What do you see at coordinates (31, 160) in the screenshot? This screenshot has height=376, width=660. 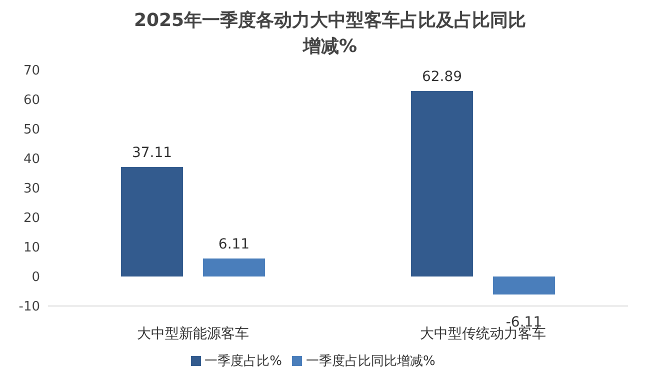 I see `y-tick-label: 40` at bounding box center [31, 160].